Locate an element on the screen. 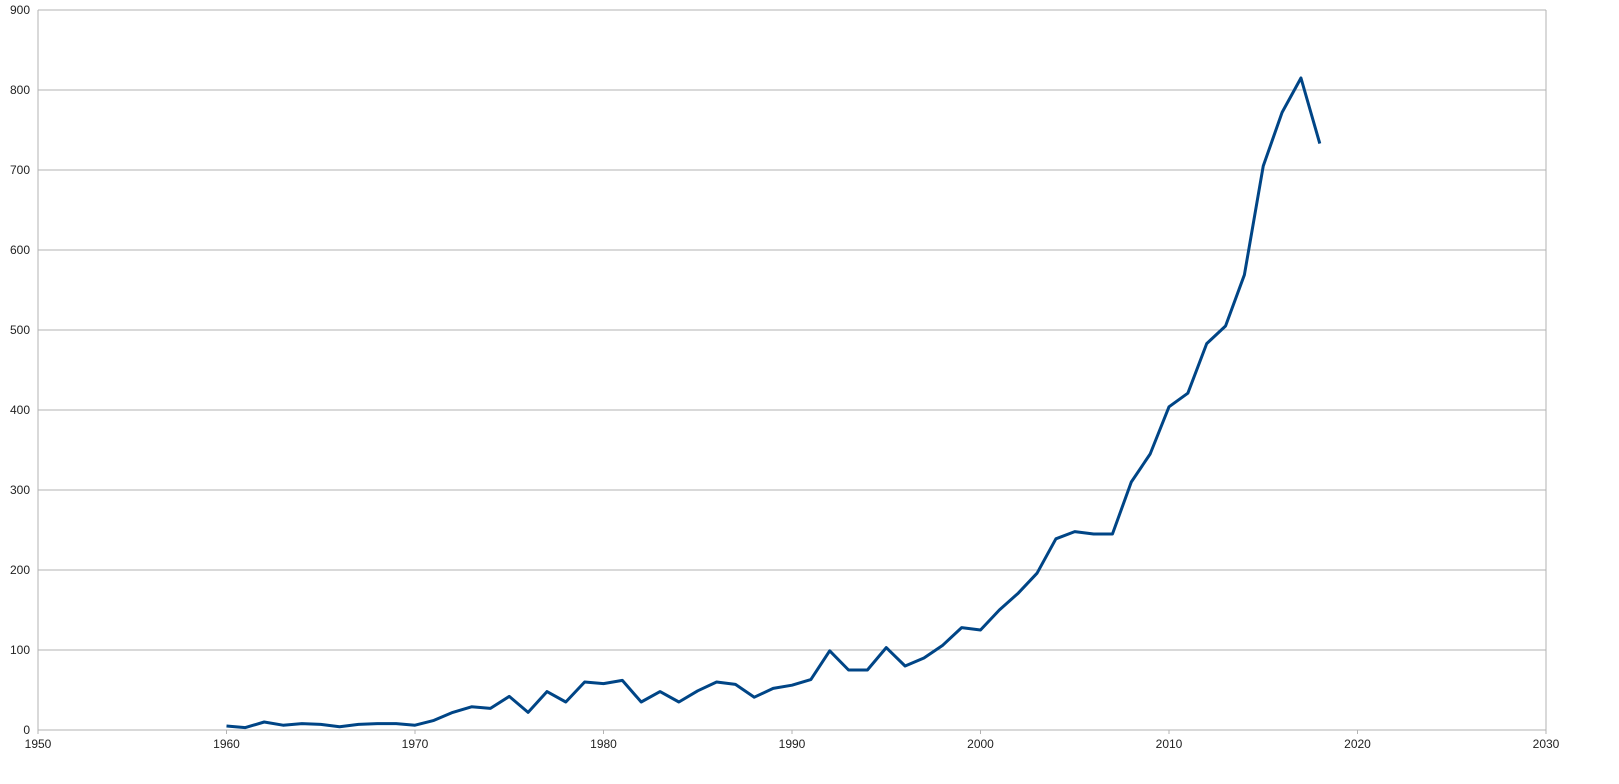 The width and height of the screenshot is (1619, 784). x-tick-label: 2010 is located at coordinates (1169, 744).